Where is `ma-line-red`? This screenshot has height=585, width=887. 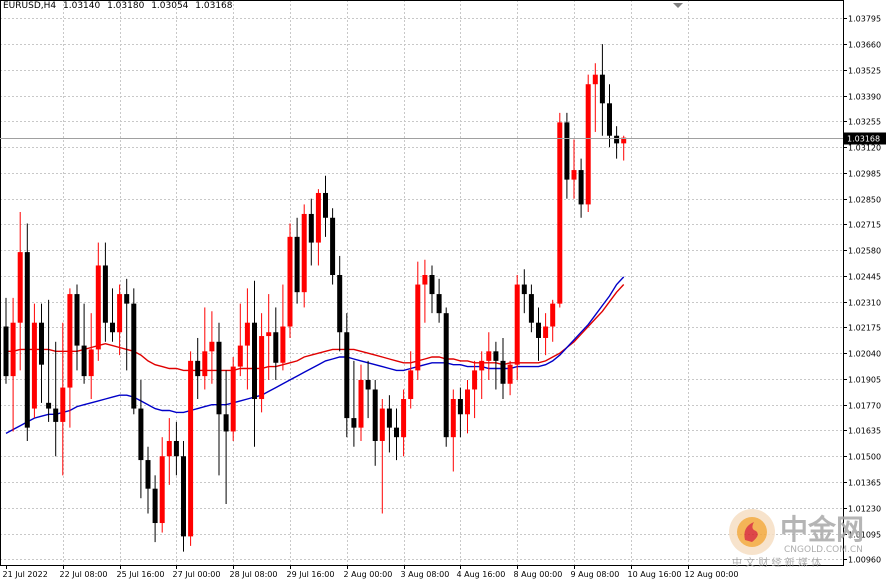
ma-line-red is located at coordinates (315, 328).